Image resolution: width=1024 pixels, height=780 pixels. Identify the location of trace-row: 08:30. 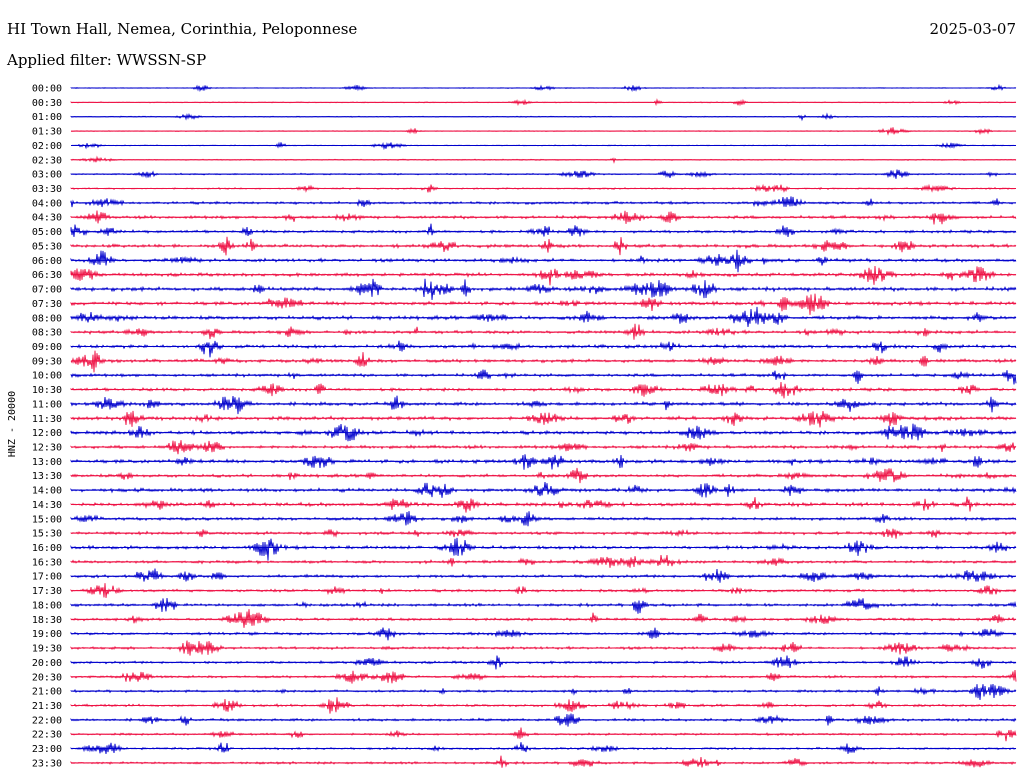
(524, 331).